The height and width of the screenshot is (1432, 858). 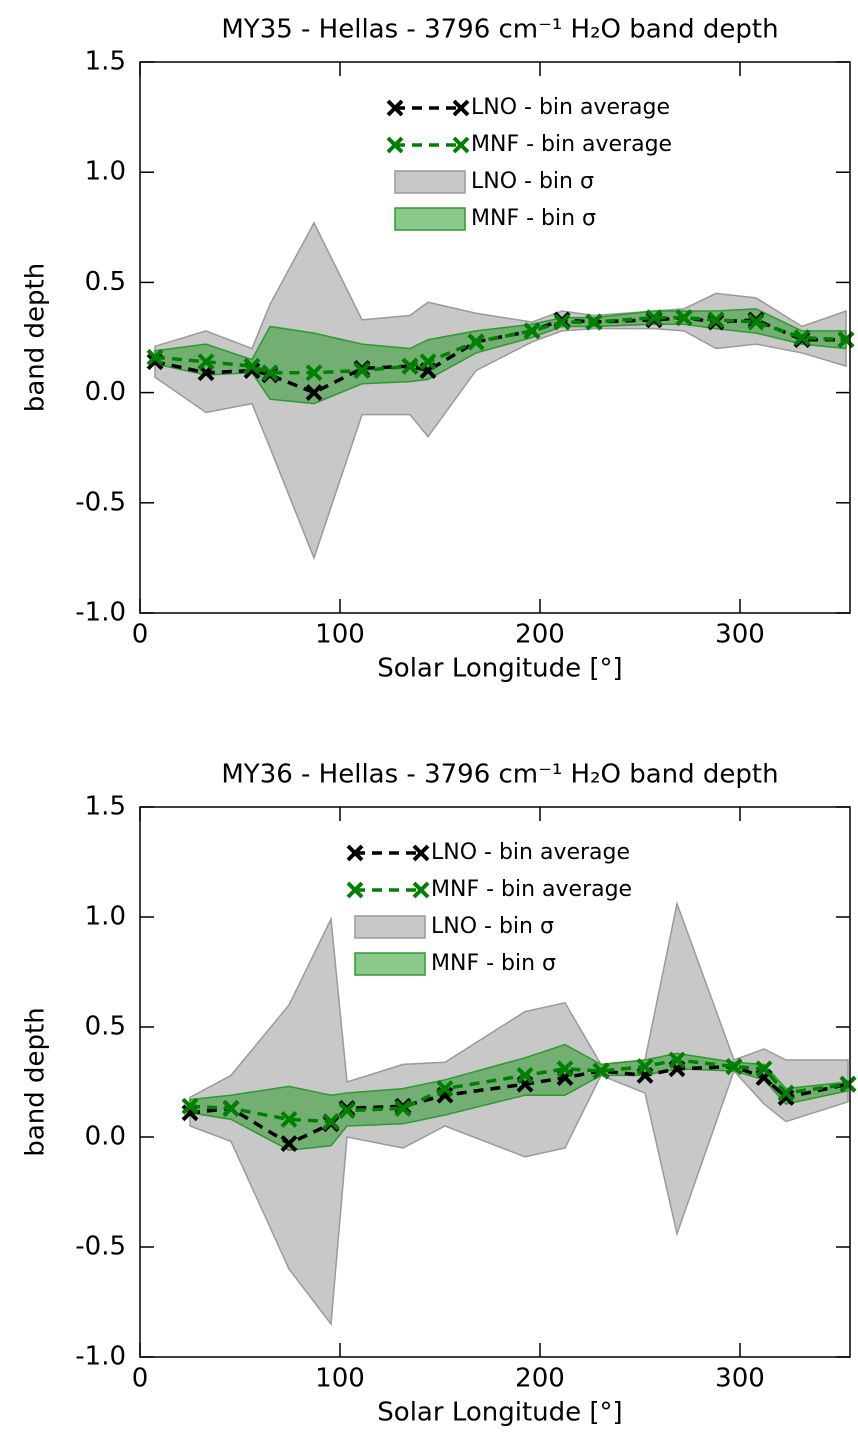 What do you see at coordinates (493, 963) in the screenshot?
I see `legend-label: MNF - bin σ` at bounding box center [493, 963].